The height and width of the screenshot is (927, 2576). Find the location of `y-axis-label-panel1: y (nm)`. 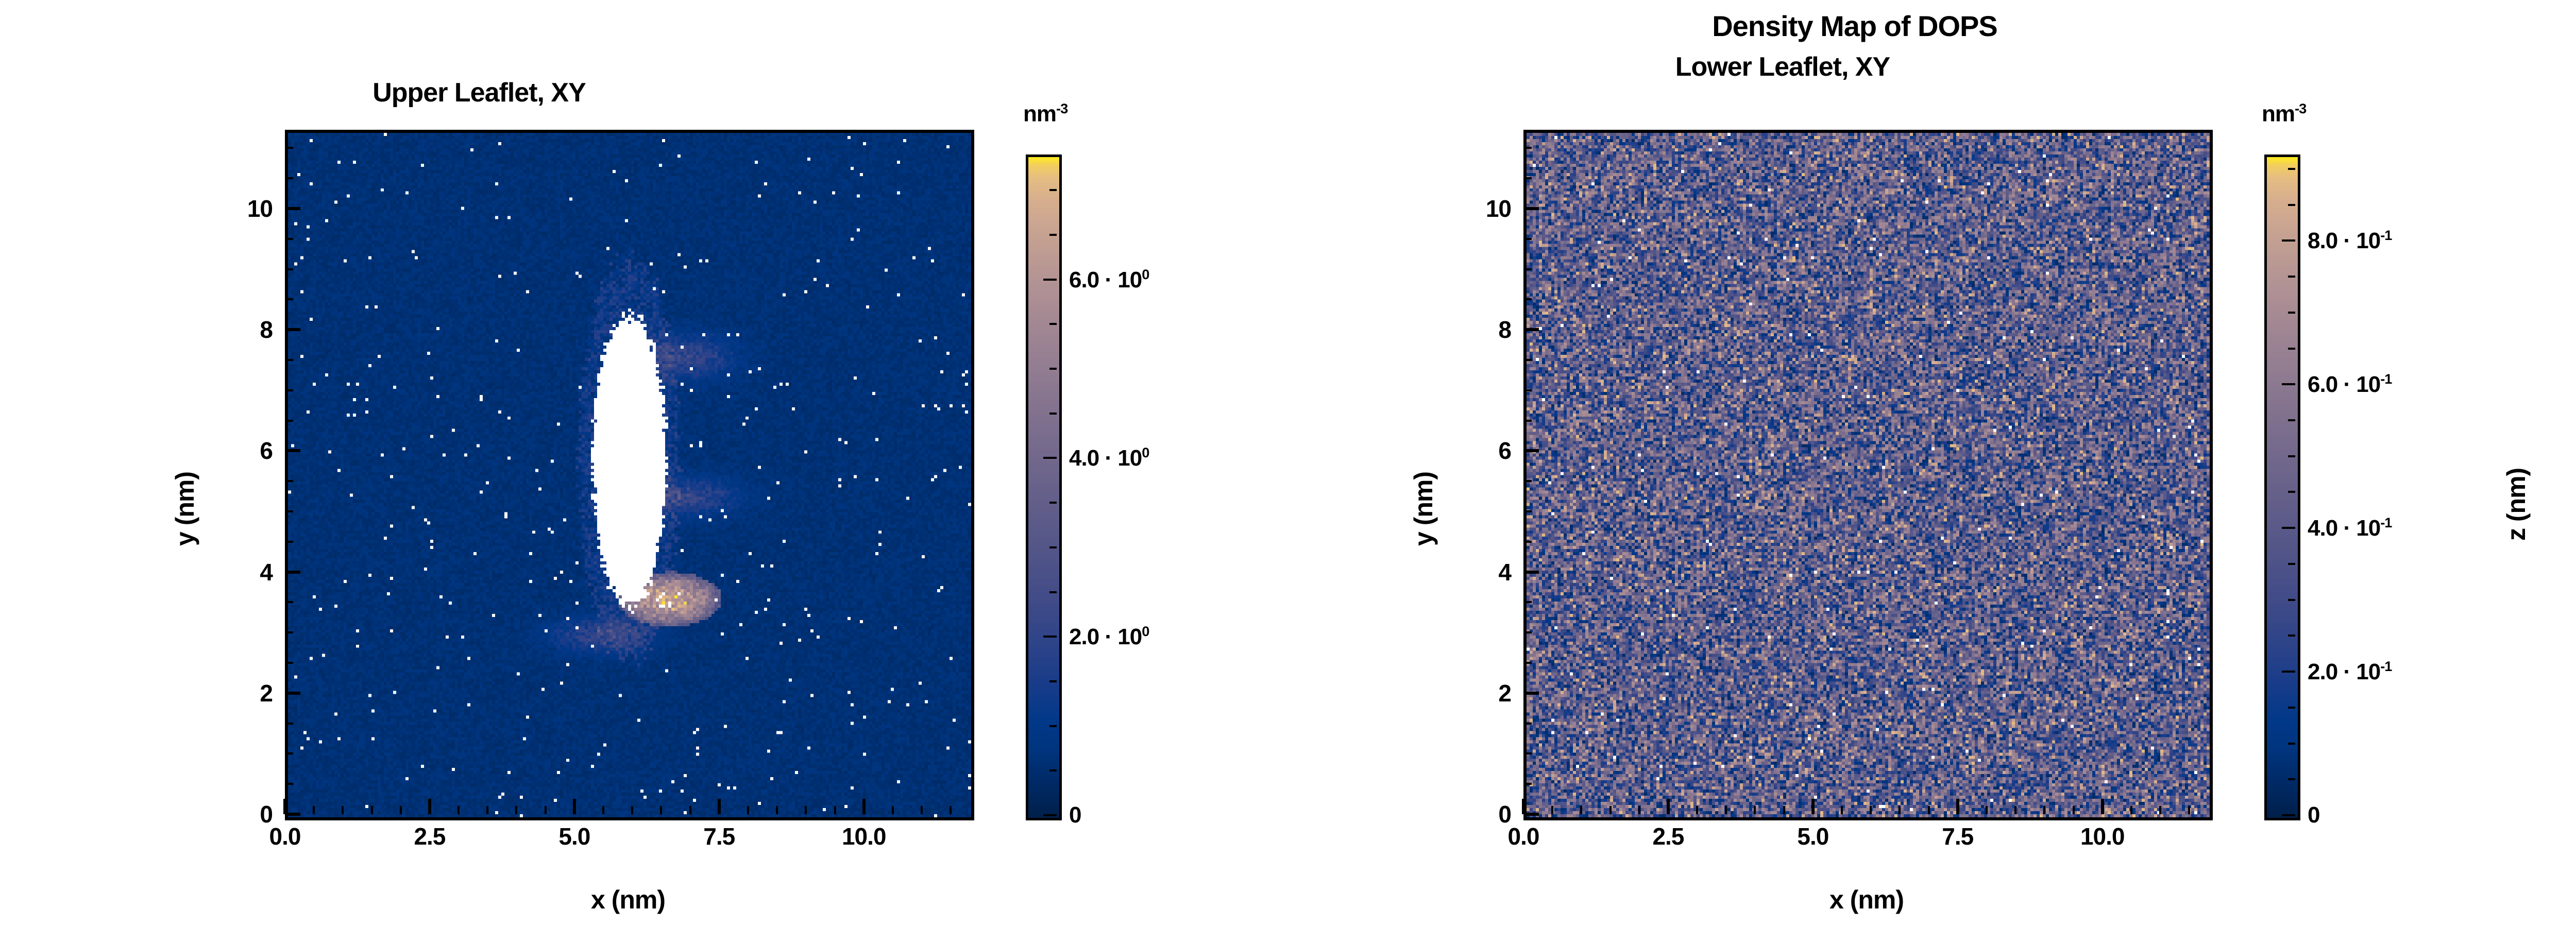

y-axis-label-panel1: y (nm) is located at coordinates (185, 509).